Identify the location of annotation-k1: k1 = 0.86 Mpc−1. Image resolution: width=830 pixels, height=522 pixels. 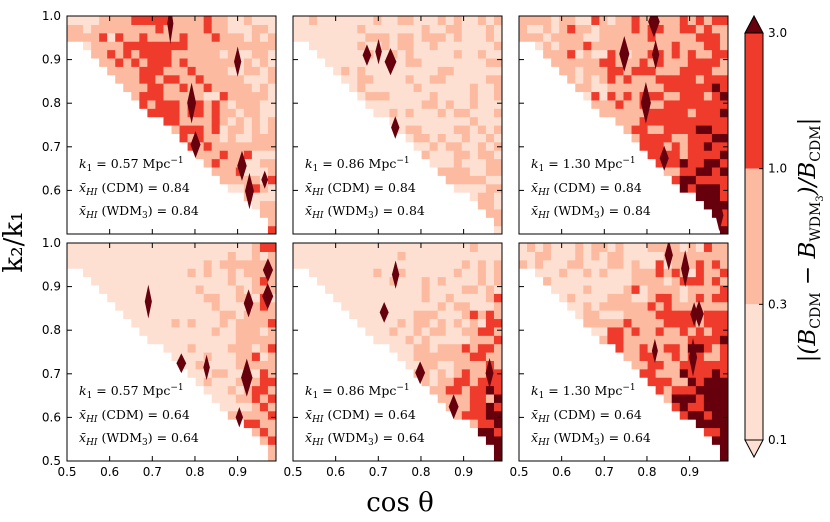
(357, 165).